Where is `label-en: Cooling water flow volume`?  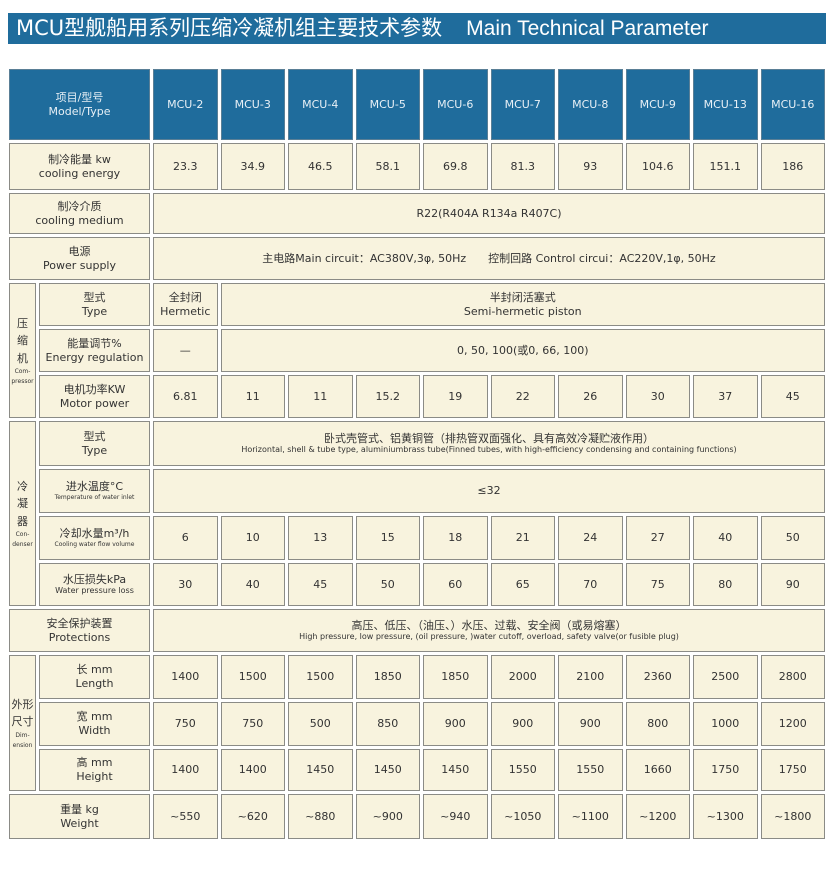 label-en: Cooling water flow volume is located at coordinates (94, 545).